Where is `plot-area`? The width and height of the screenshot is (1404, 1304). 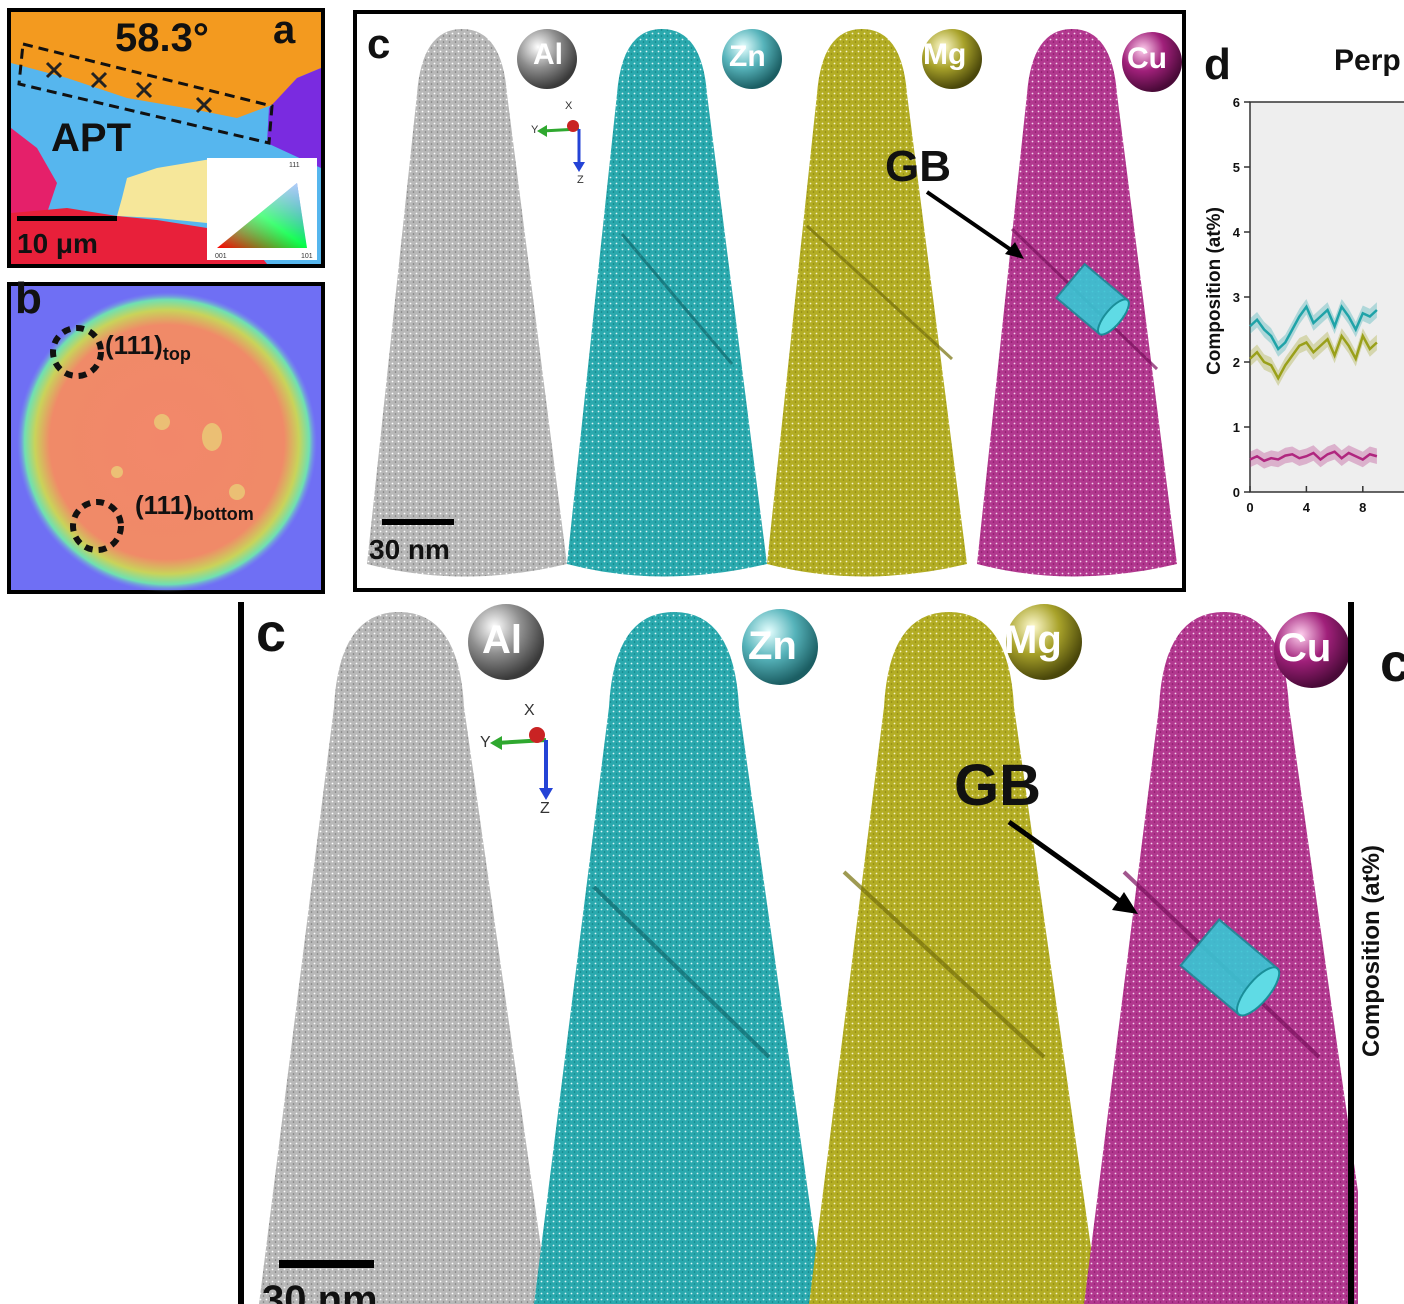 plot-area is located at coordinates (1326, 297).